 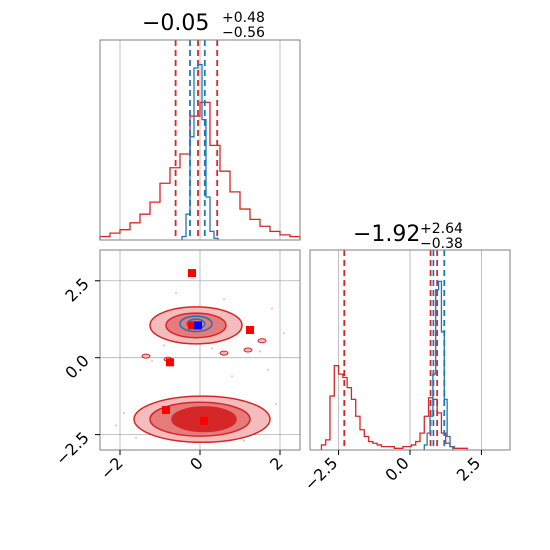 What do you see at coordinates (112, 468) in the screenshot?
I see `tick-label-x: −2` at bounding box center [112, 468].